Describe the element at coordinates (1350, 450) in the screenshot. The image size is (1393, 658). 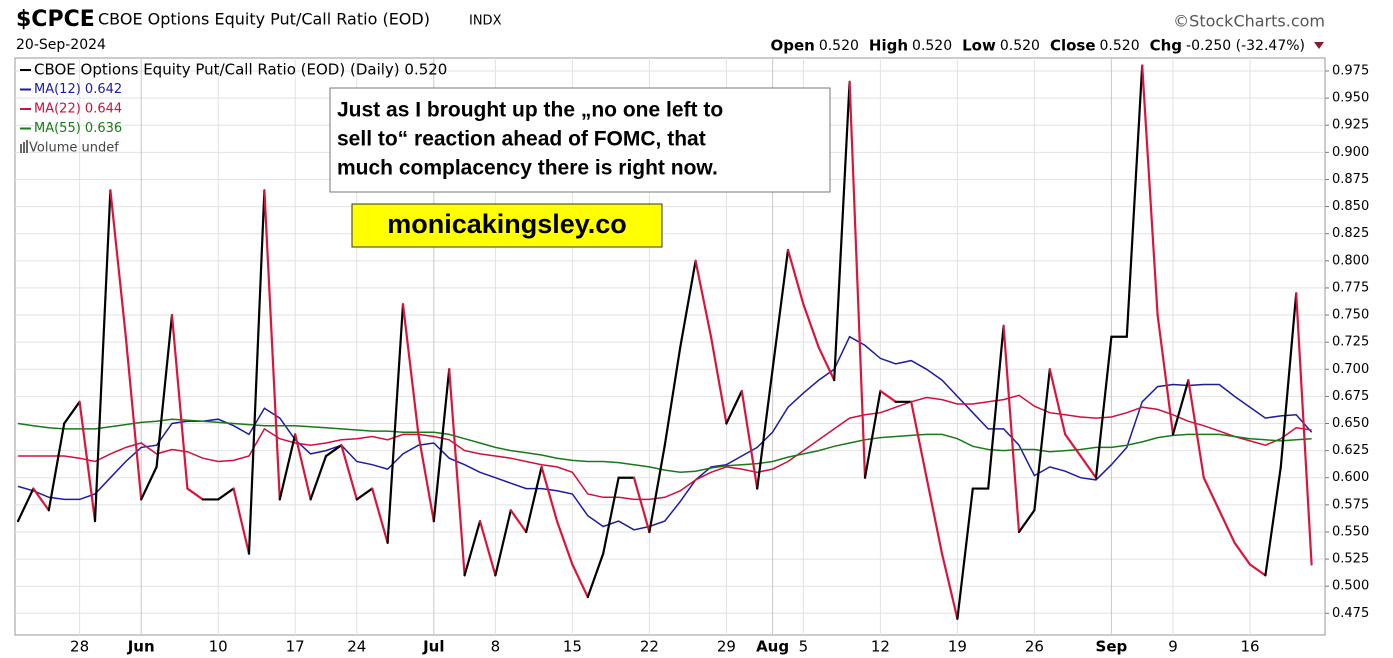
I see `y-tick-label: 0.625` at that location.